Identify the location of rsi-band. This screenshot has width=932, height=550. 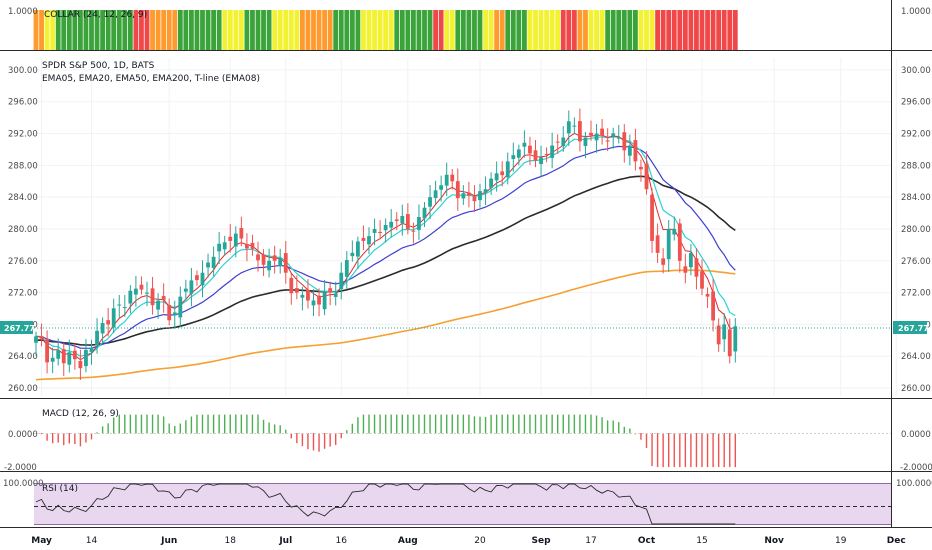
(462, 504).